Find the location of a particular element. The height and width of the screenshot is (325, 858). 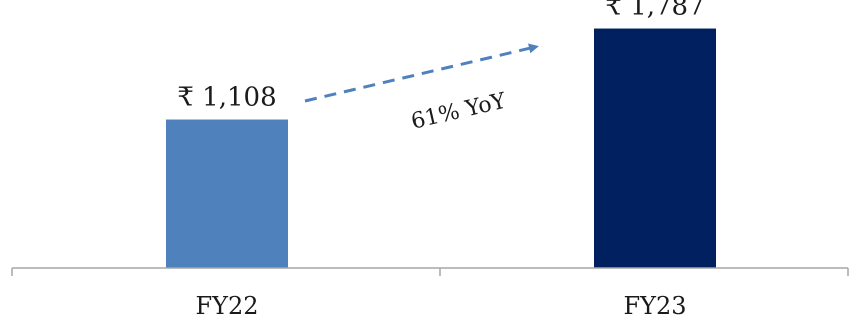

bar-fy22 is located at coordinates (227, 193).